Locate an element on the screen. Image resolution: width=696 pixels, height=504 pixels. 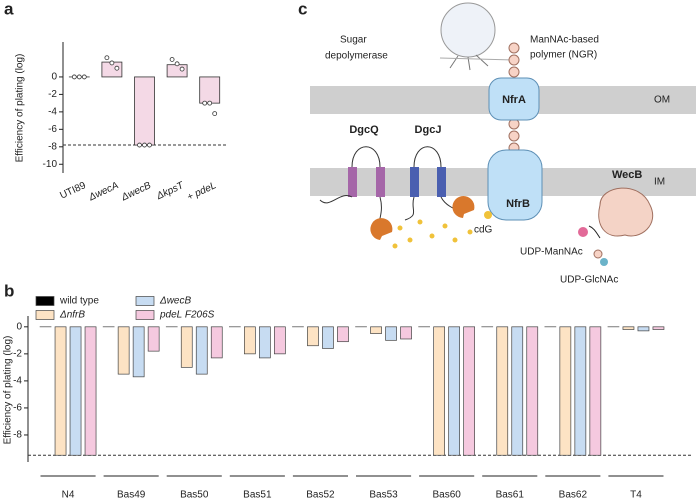
nfra is located at coordinates (514, 99).